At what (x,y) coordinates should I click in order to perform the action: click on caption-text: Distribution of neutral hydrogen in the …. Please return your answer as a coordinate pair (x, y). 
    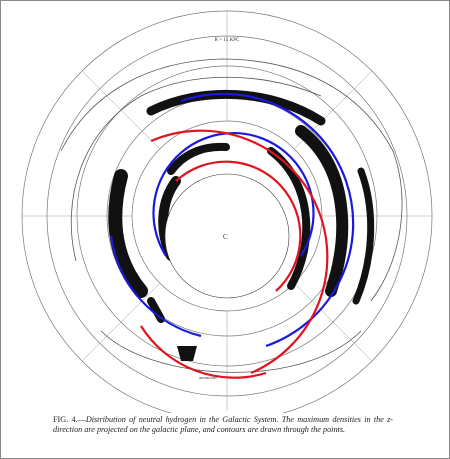
    Looking at the image, I should click on (223, 424).